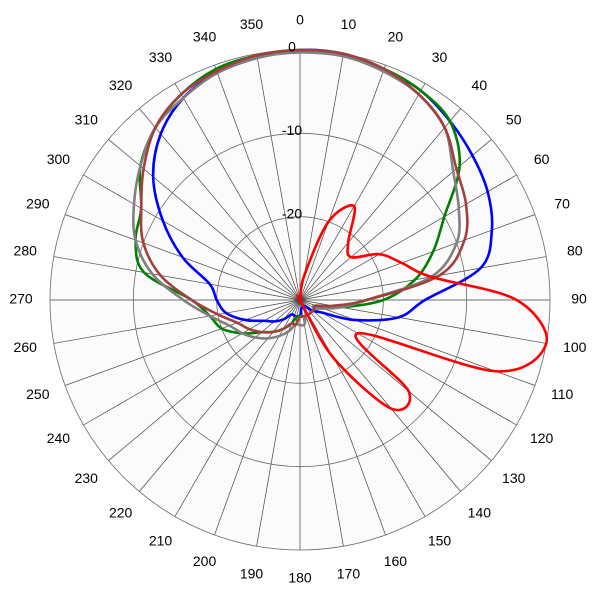 This screenshot has height=600, width=600. What do you see at coordinates (349, 24) in the screenshot?
I see `angle-label: 10` at bounding box center [349, 24].